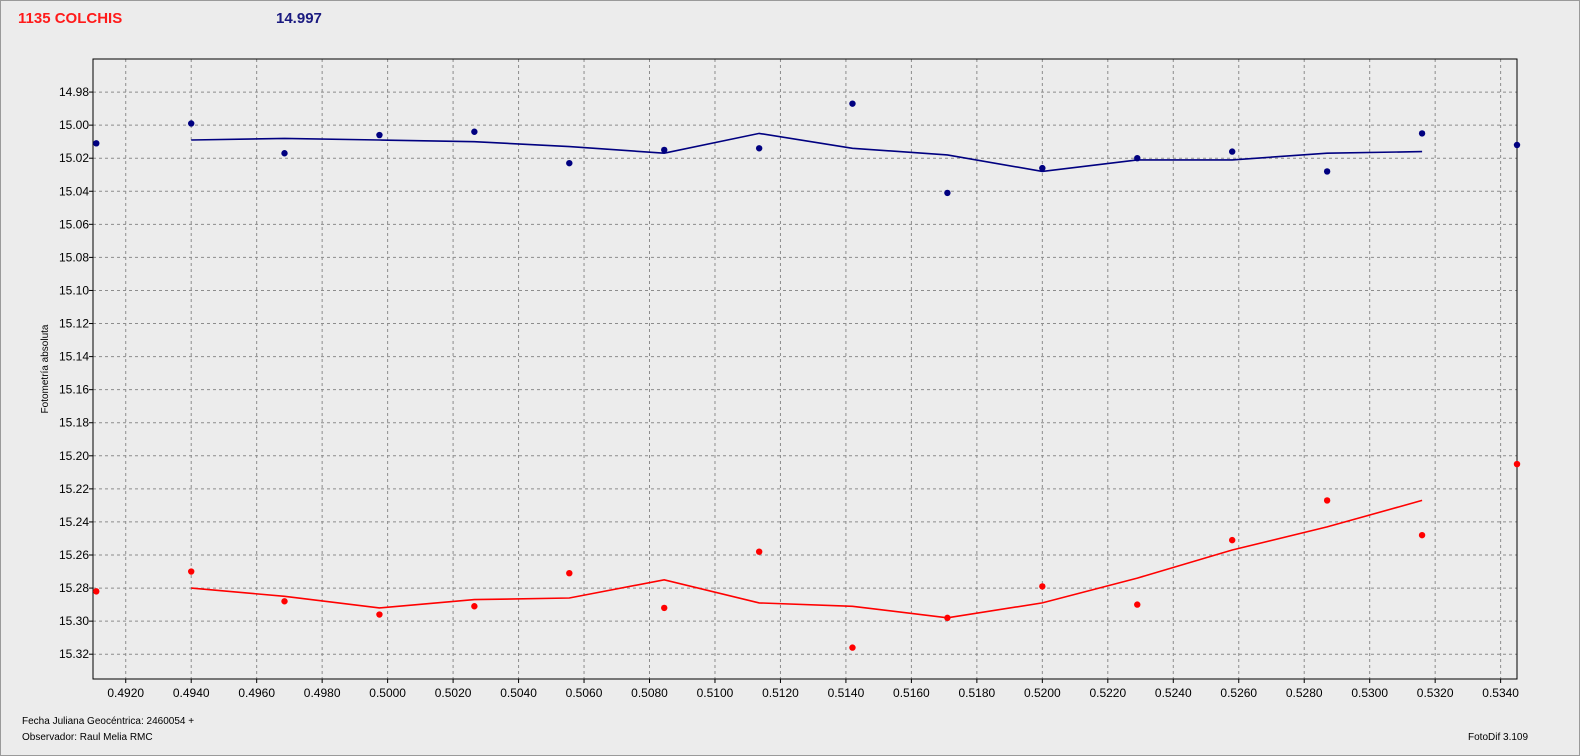  Describe the element at coordinates (846, 693) in the screenshot. I see `x-tick-label: 0.5140` at that location.